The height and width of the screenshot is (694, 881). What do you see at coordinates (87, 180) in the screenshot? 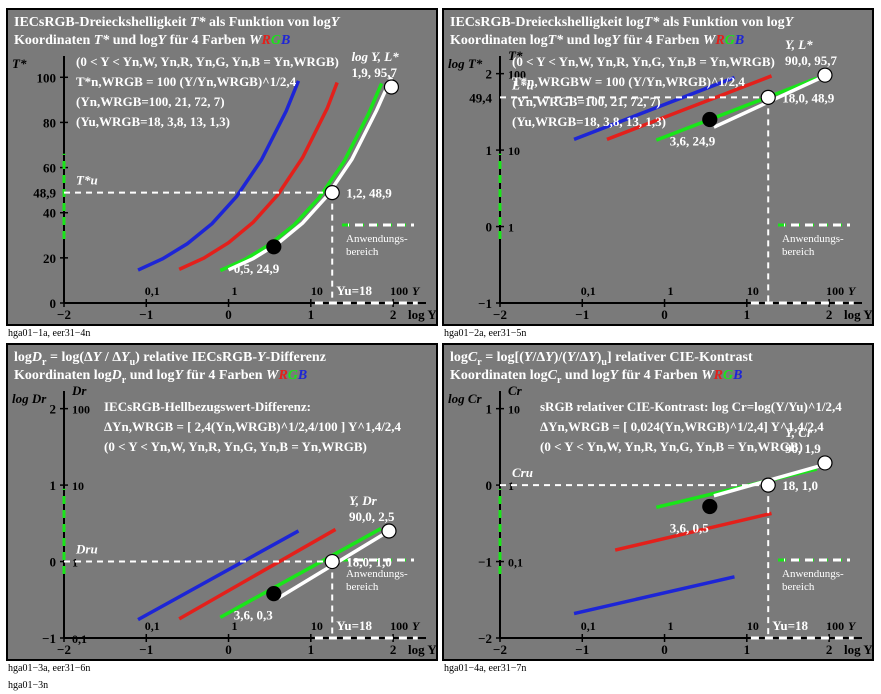
I see `y-level-name: T*u` at bounding box center [87, 180].